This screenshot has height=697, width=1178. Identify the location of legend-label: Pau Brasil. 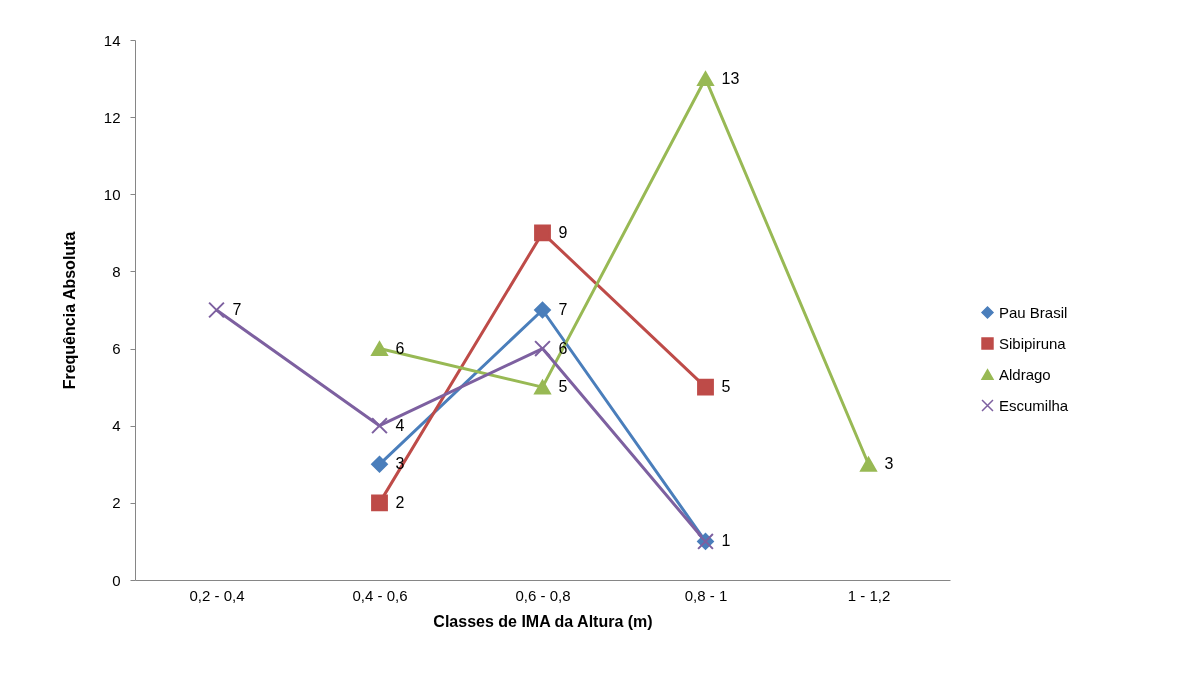
(1033, 312).